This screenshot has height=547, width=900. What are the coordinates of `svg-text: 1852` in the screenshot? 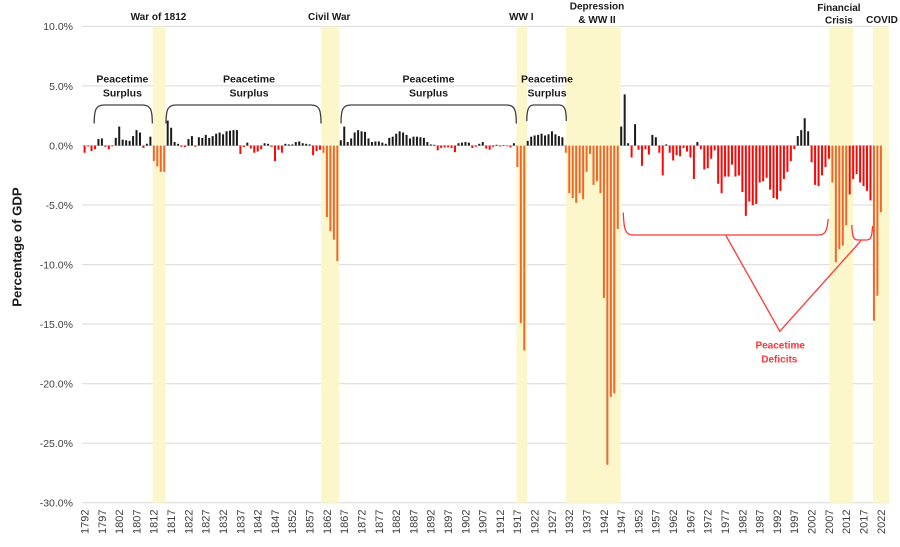 It's located at (293, 522).